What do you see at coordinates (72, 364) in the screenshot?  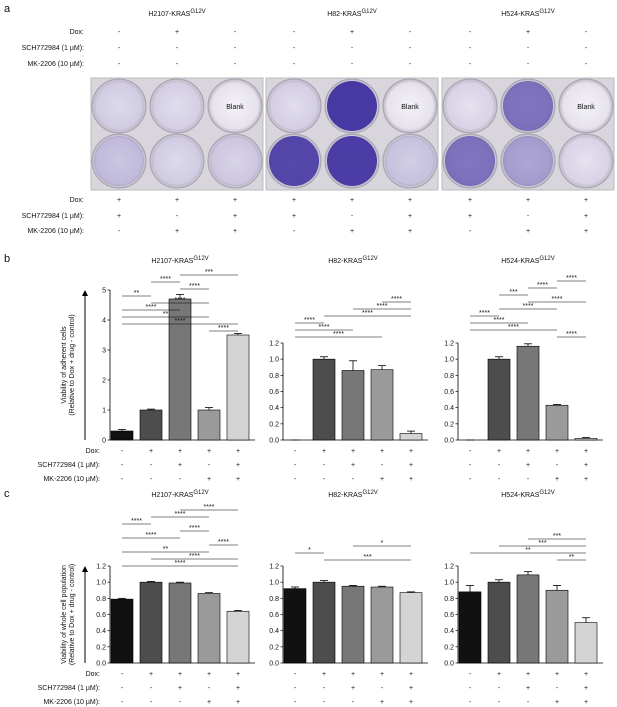 I see `y-axis-label: (Relative to Dox + drug - control)` at bounding box center [72, 364].